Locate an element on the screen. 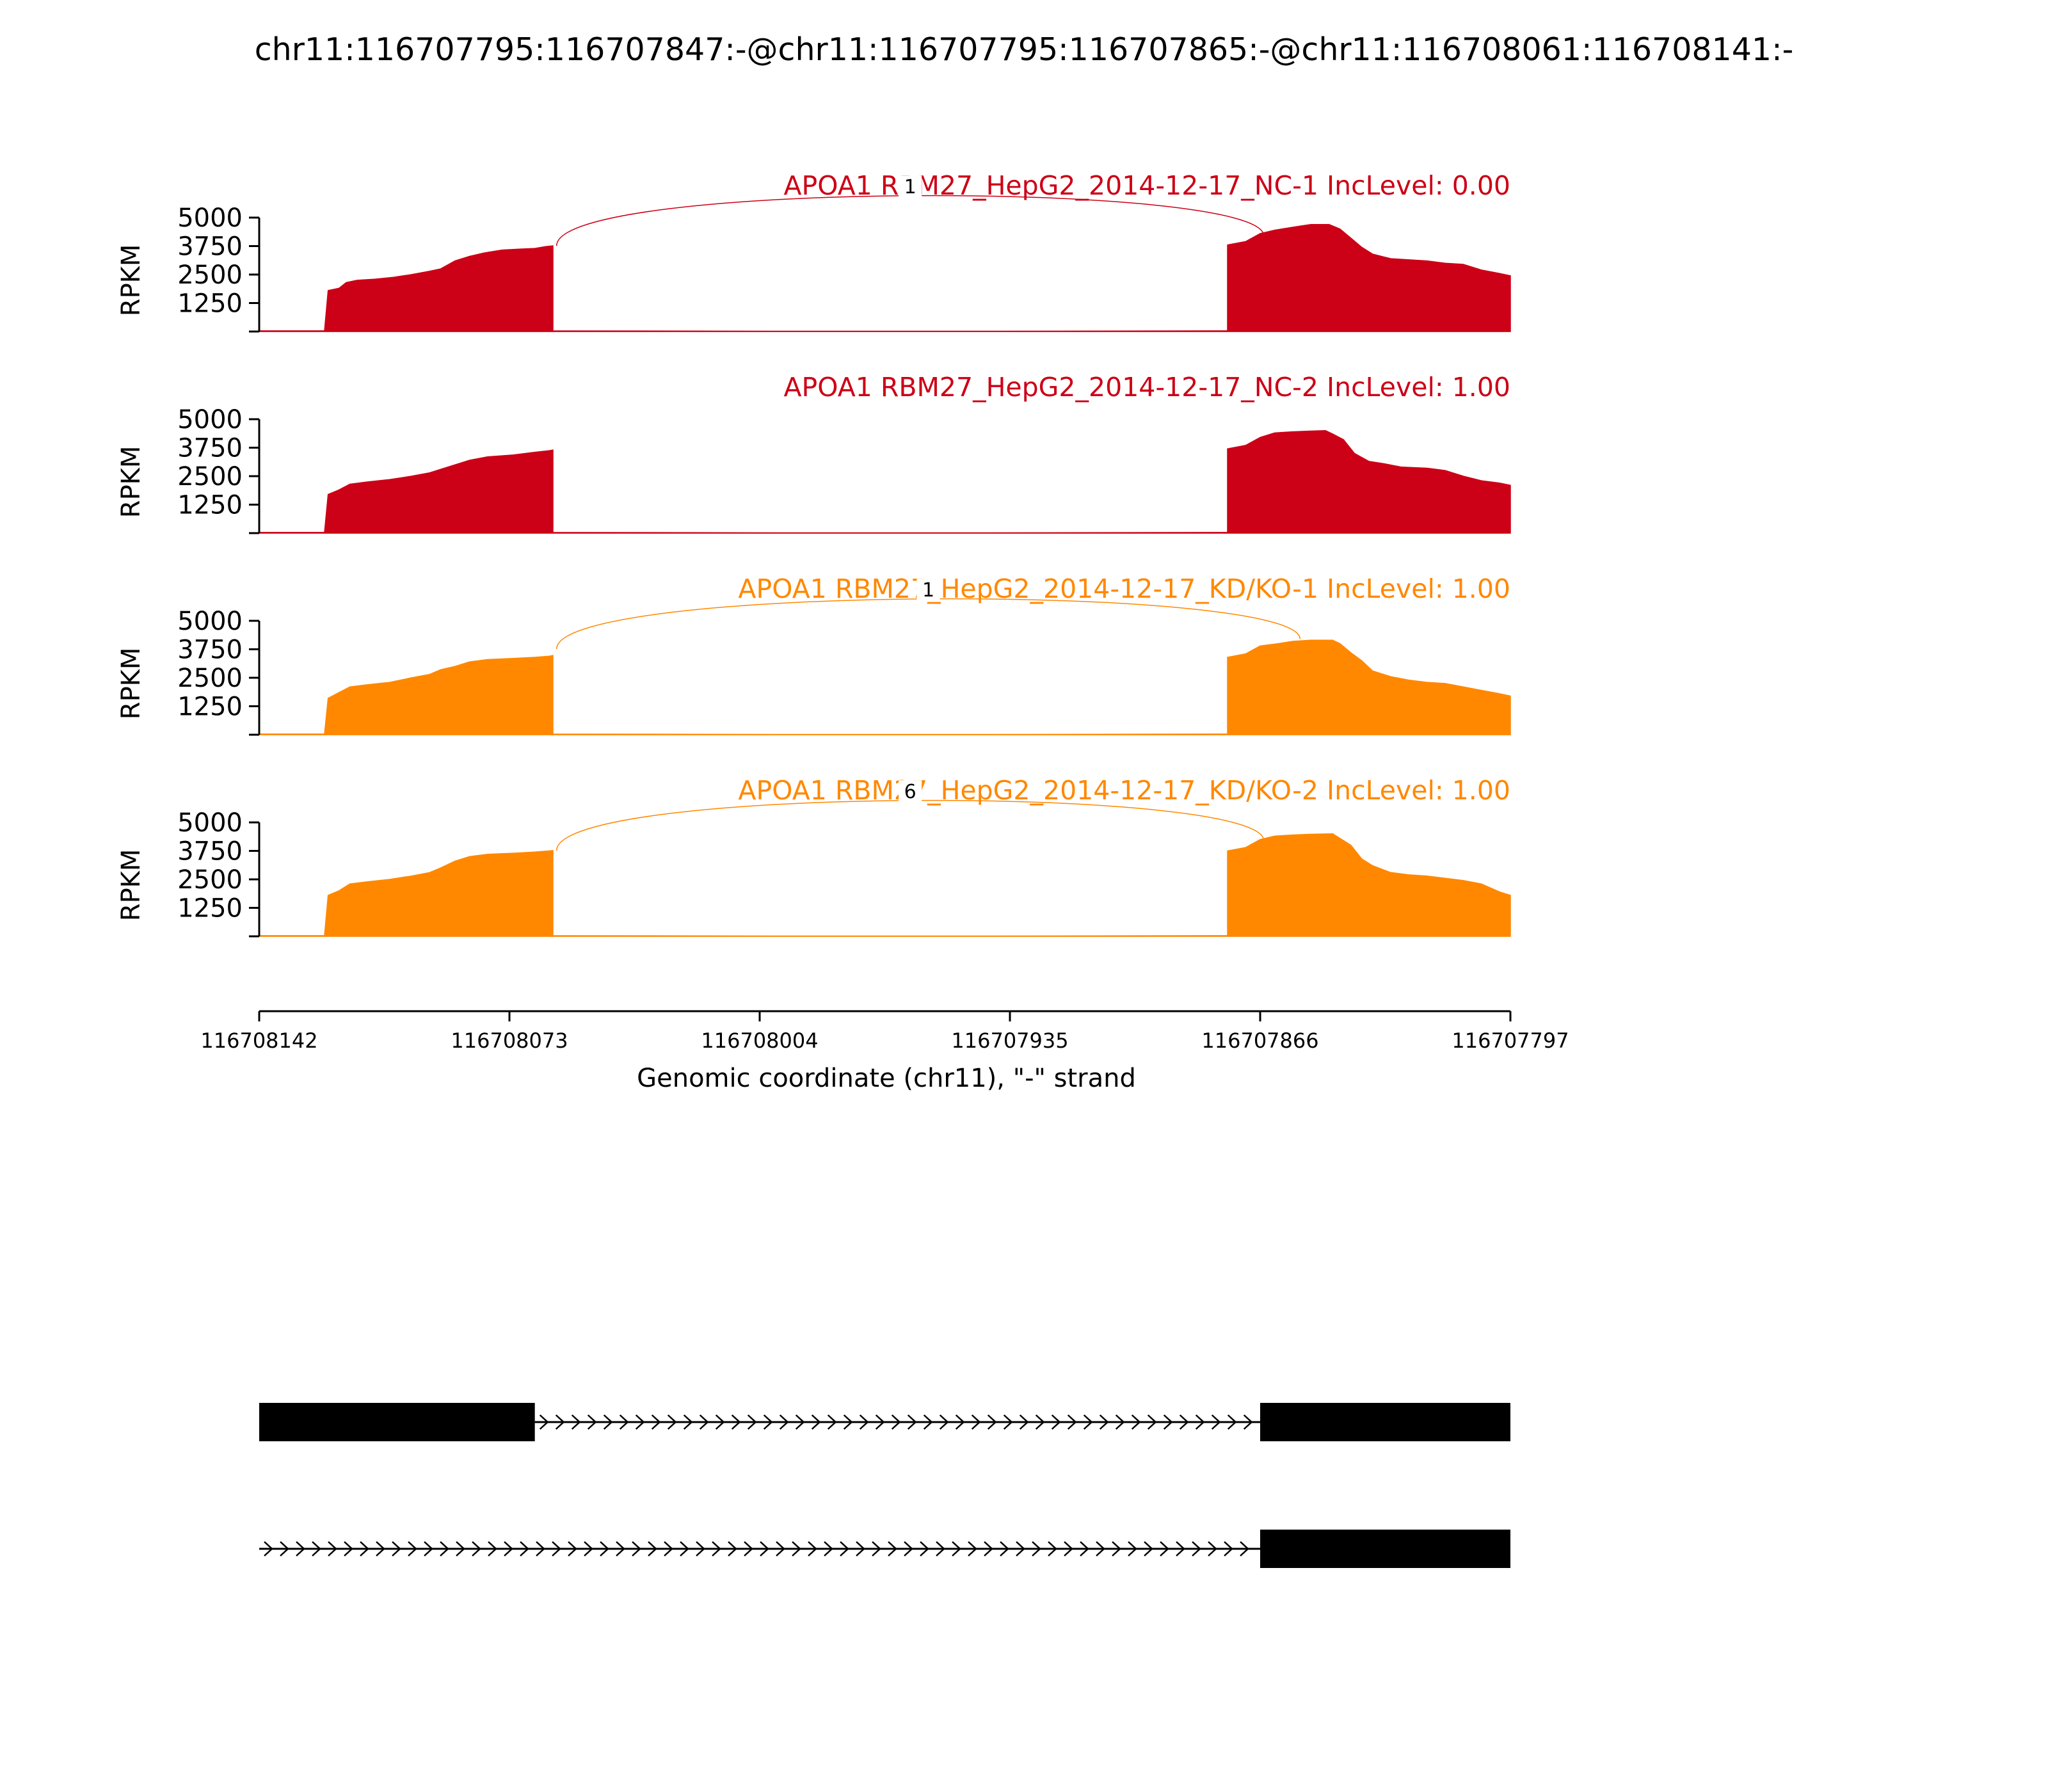 This screenshot has width=2048, height=1792. x-tick-label: 116708004 is located at coordinates (759, 1040).